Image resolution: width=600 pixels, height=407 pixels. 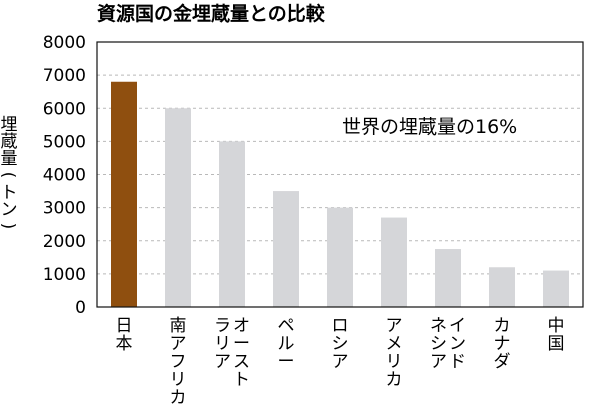 I want to click on x-category-label: ル, so click(x=286, y=344).